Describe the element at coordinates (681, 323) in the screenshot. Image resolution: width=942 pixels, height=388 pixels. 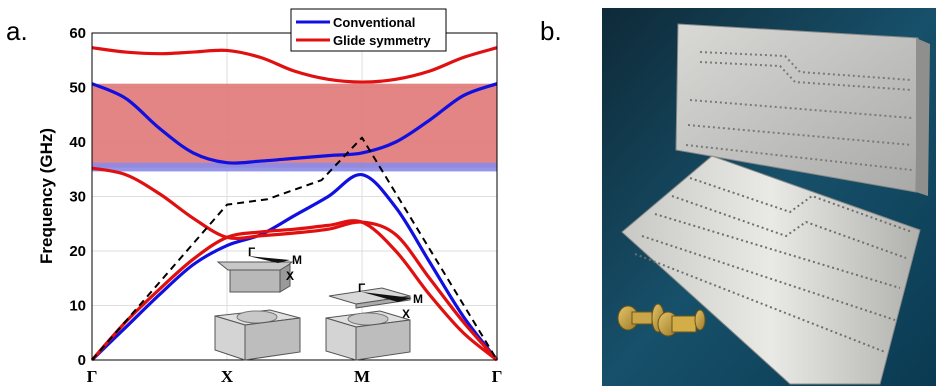
I see `coaxial-connector-2-icon` at that location.